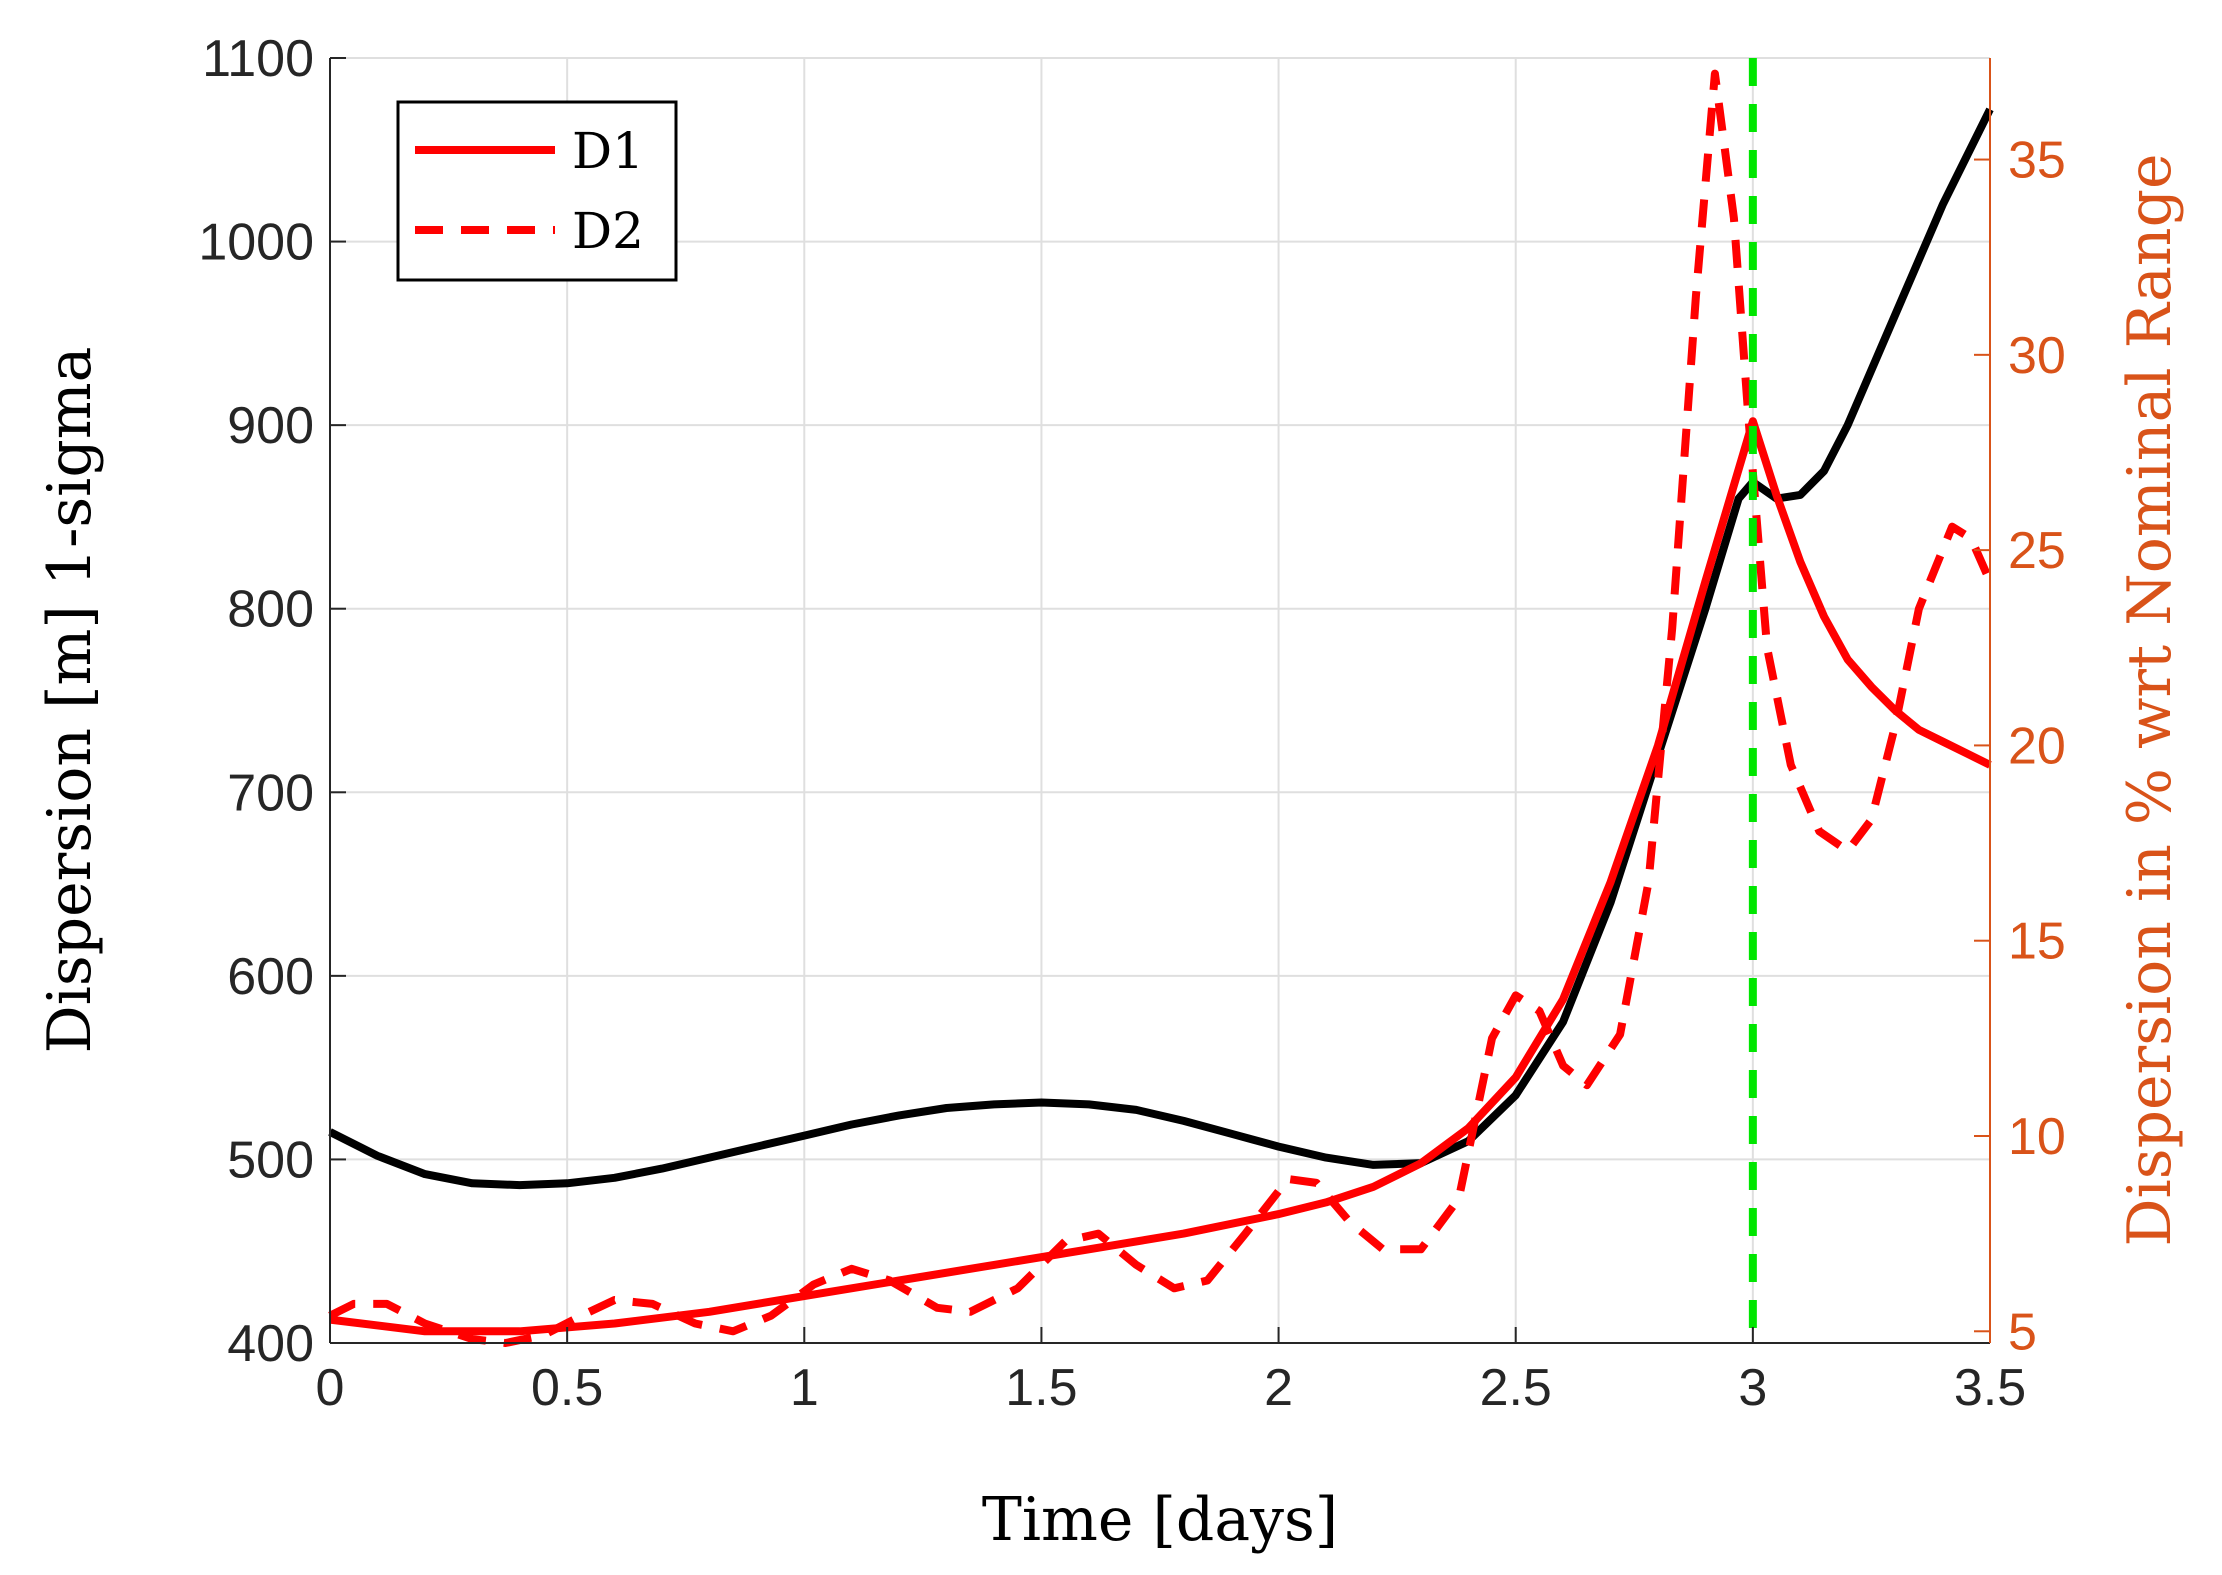 This screenshot has width=2222, height=1575. Describe the element at coordinates (70, 700) in the screenshot. I see `y-axis-title: Dispersion [m] 1-sigma` at that location.